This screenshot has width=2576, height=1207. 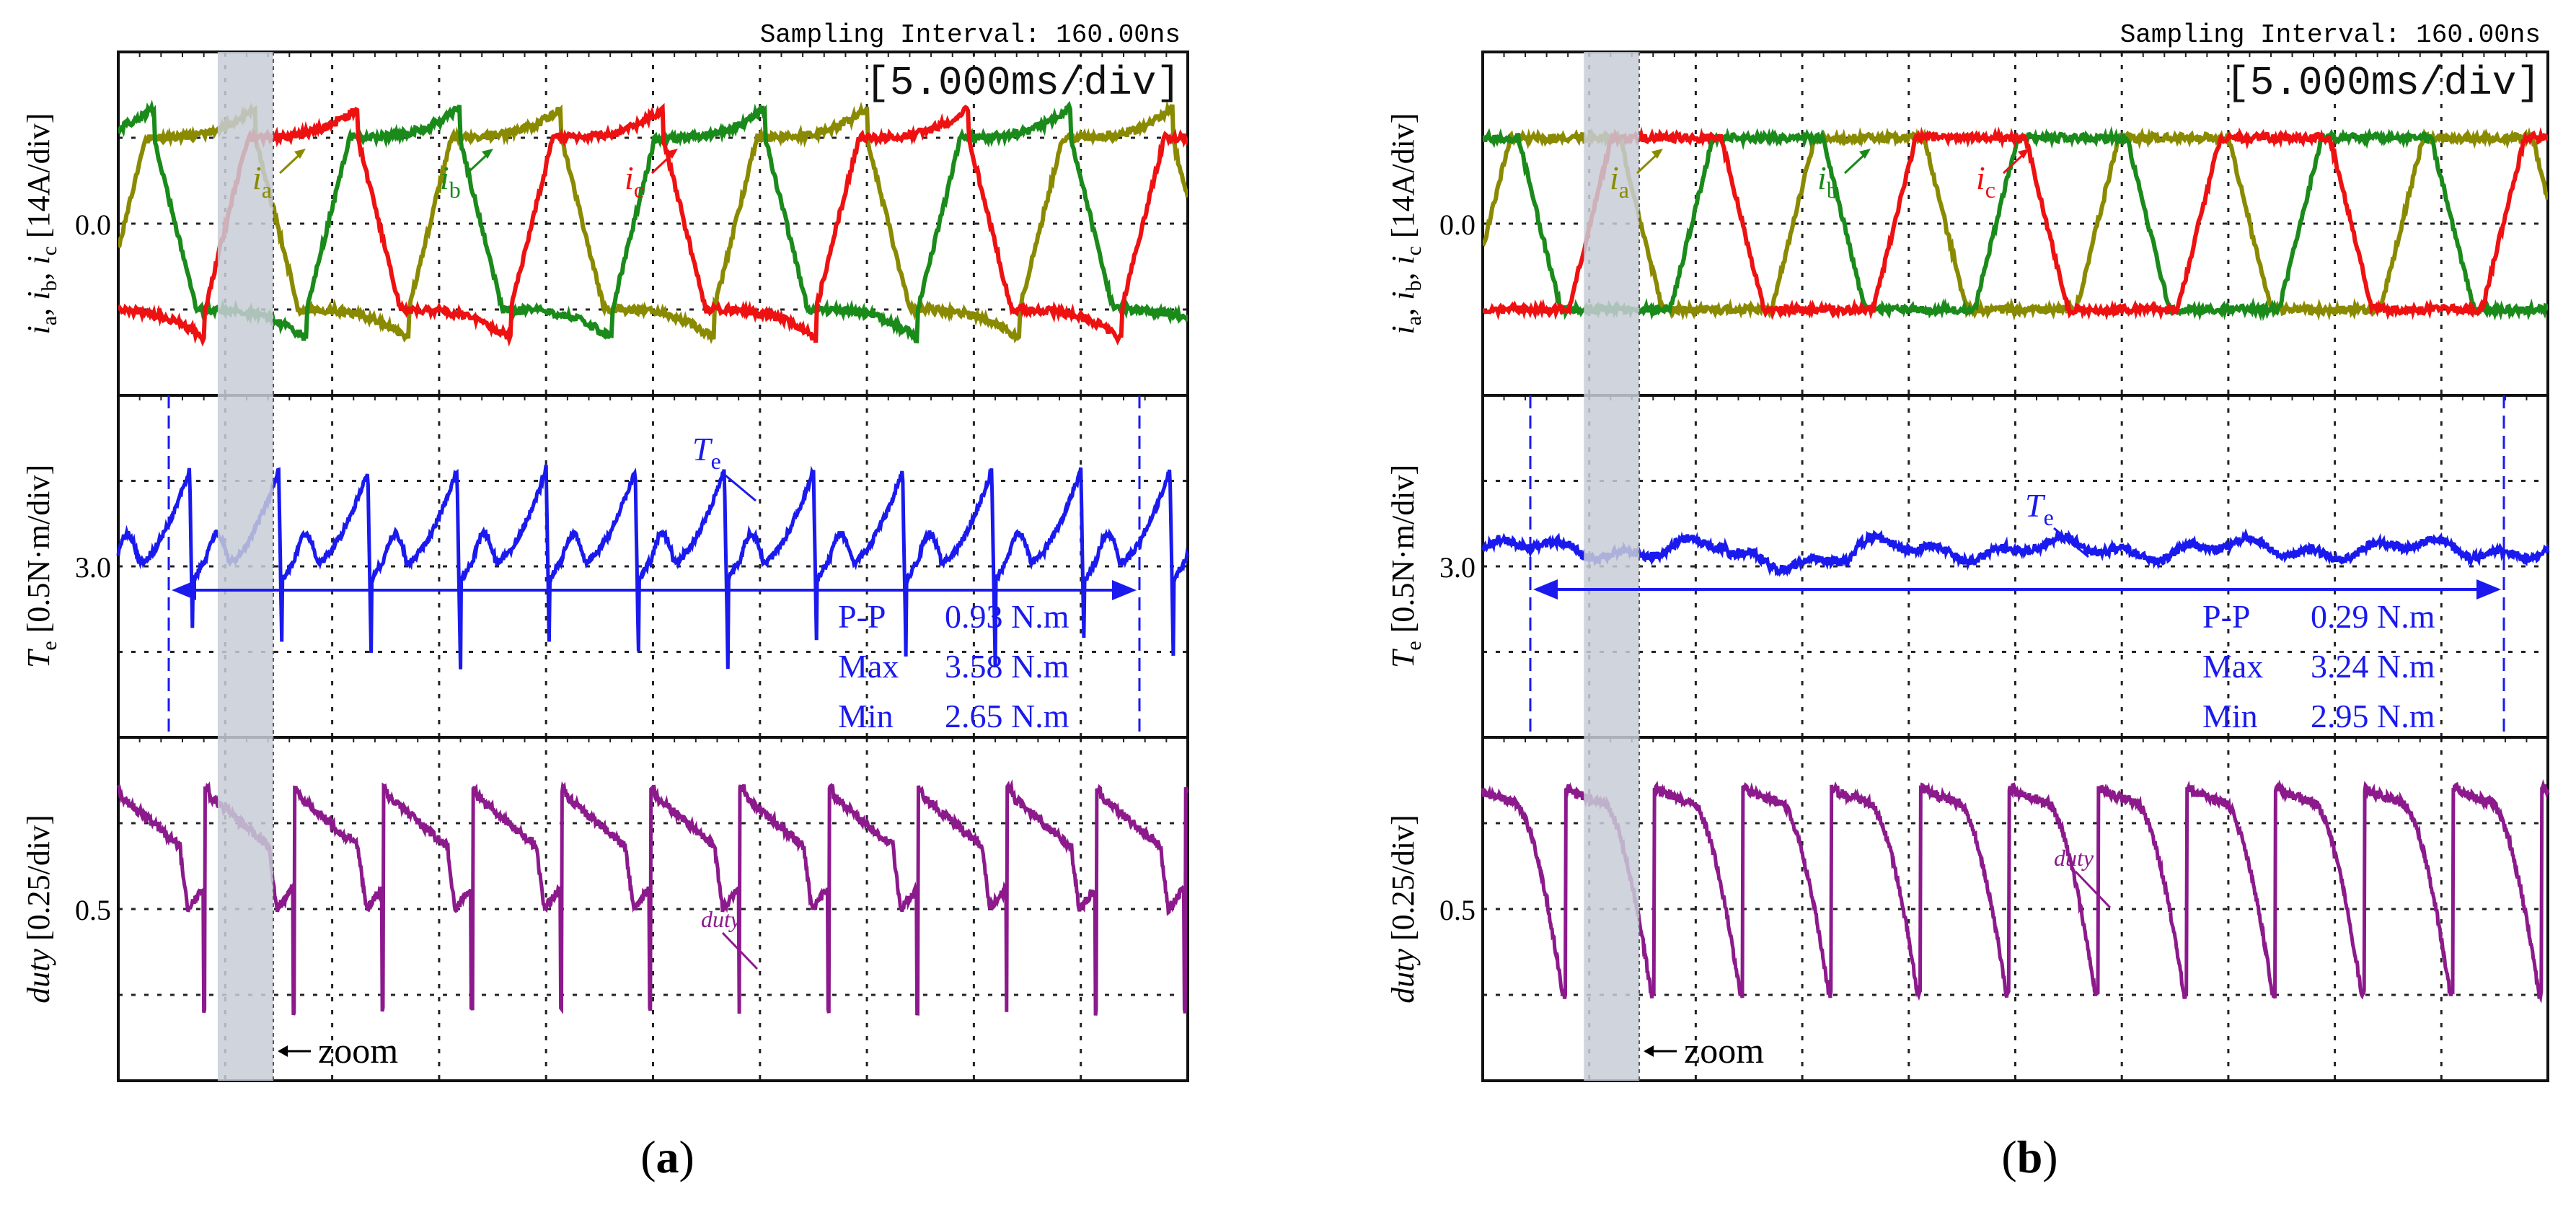 I want to click on ylabel-unit: [0.5N·m/div], so click(x=38, y=553).